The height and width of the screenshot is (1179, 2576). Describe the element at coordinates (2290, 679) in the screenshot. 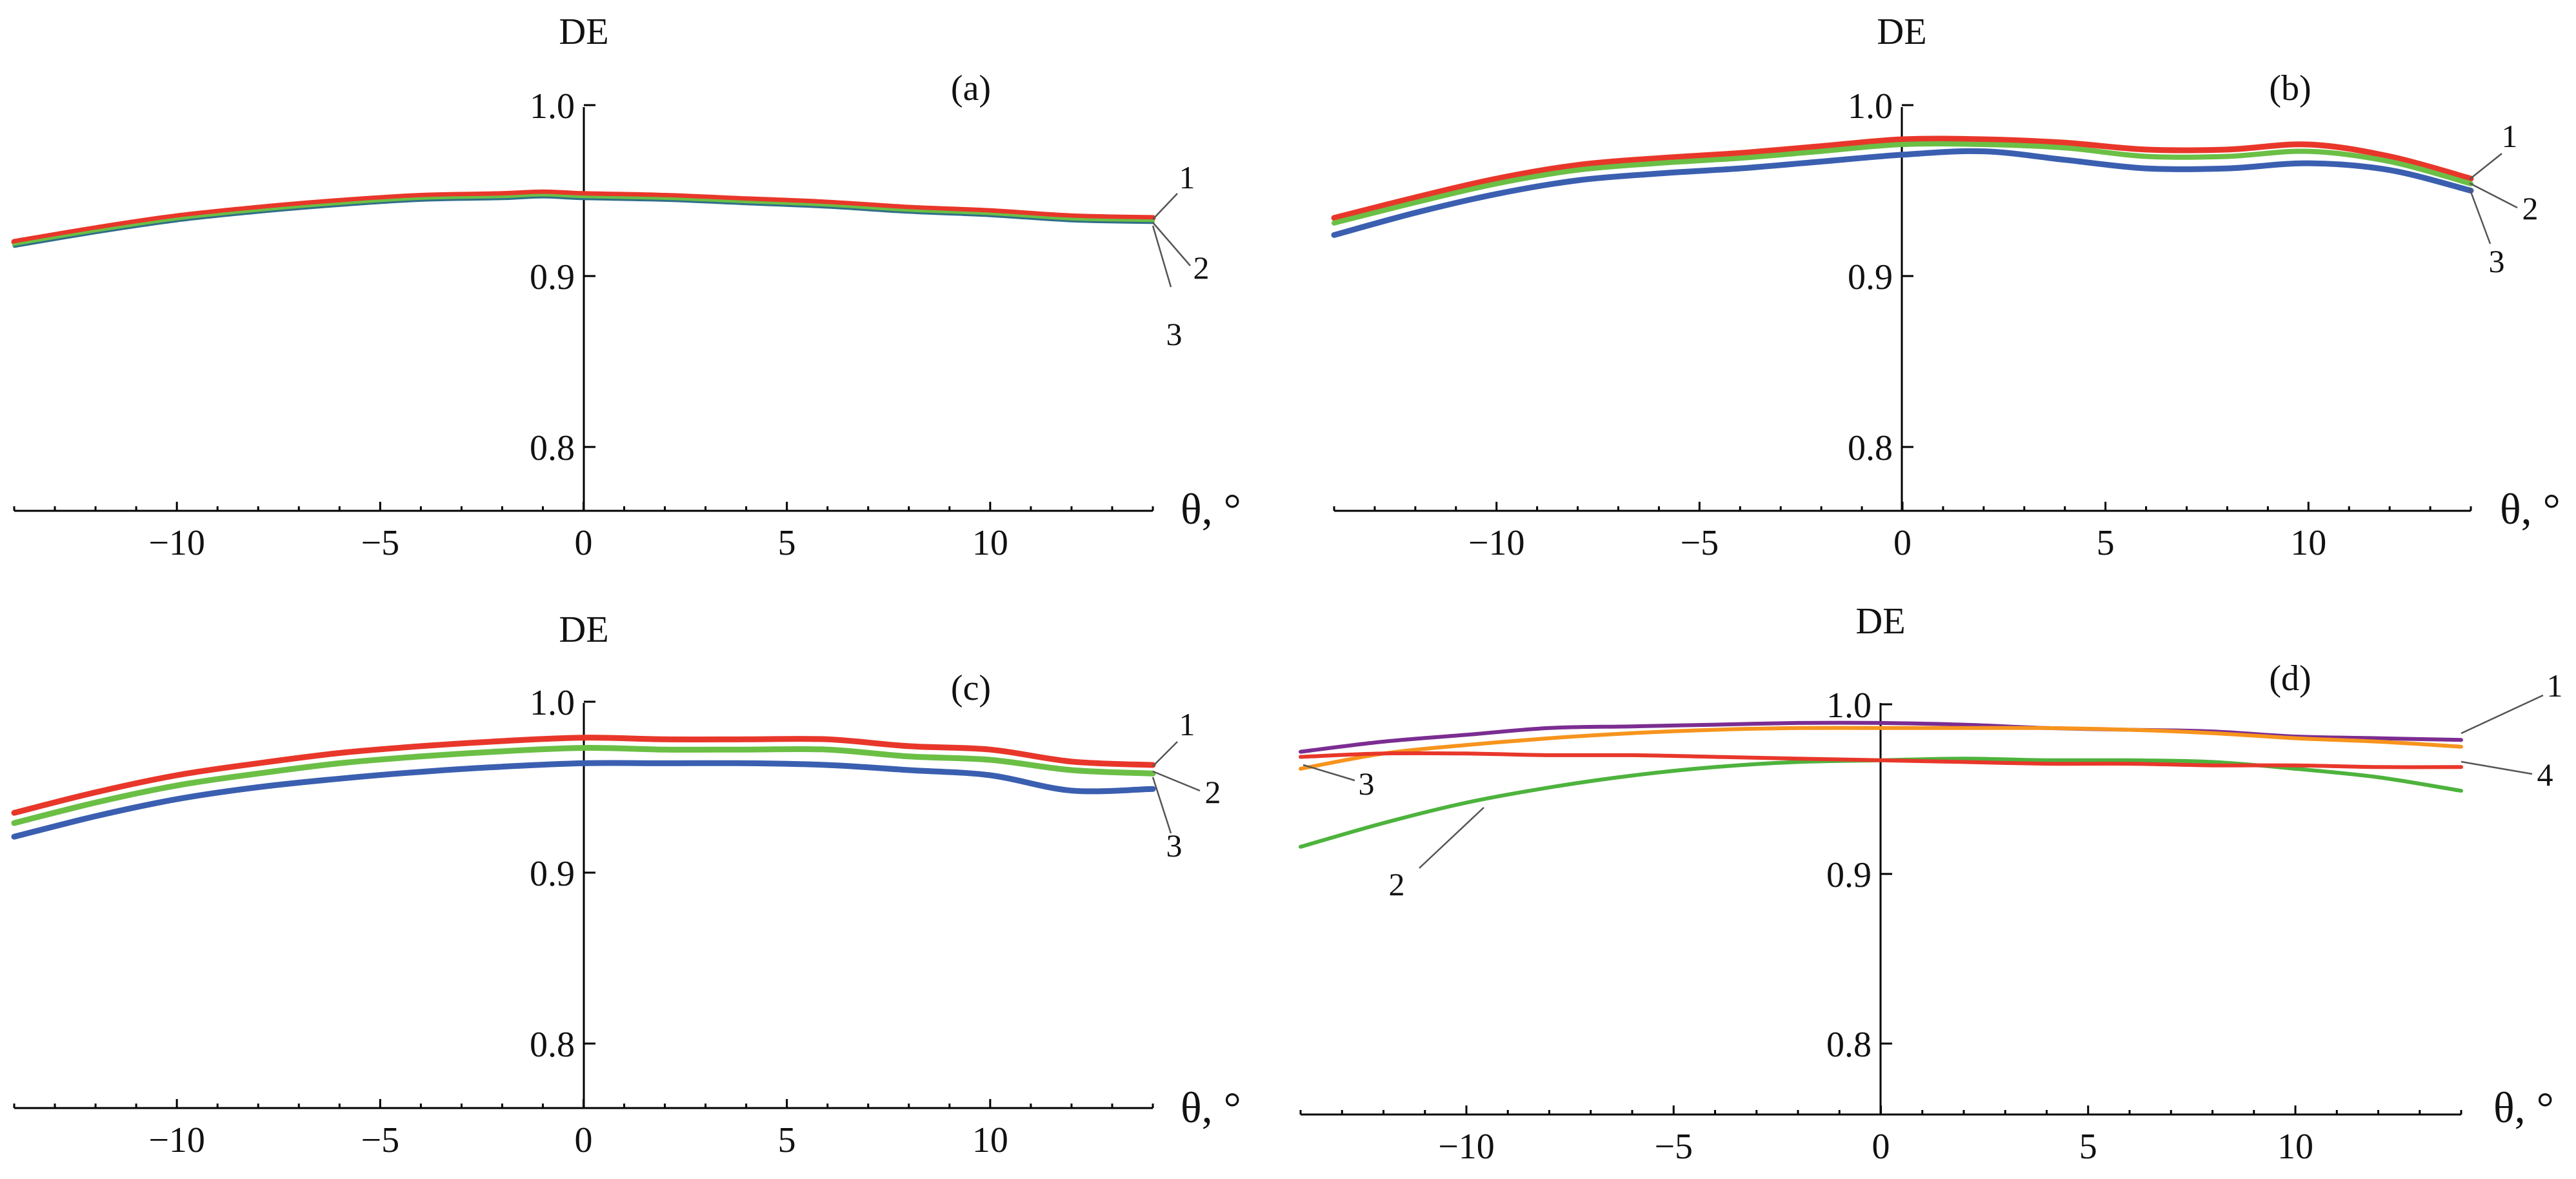

I see `panel-label: (d)` at that location.